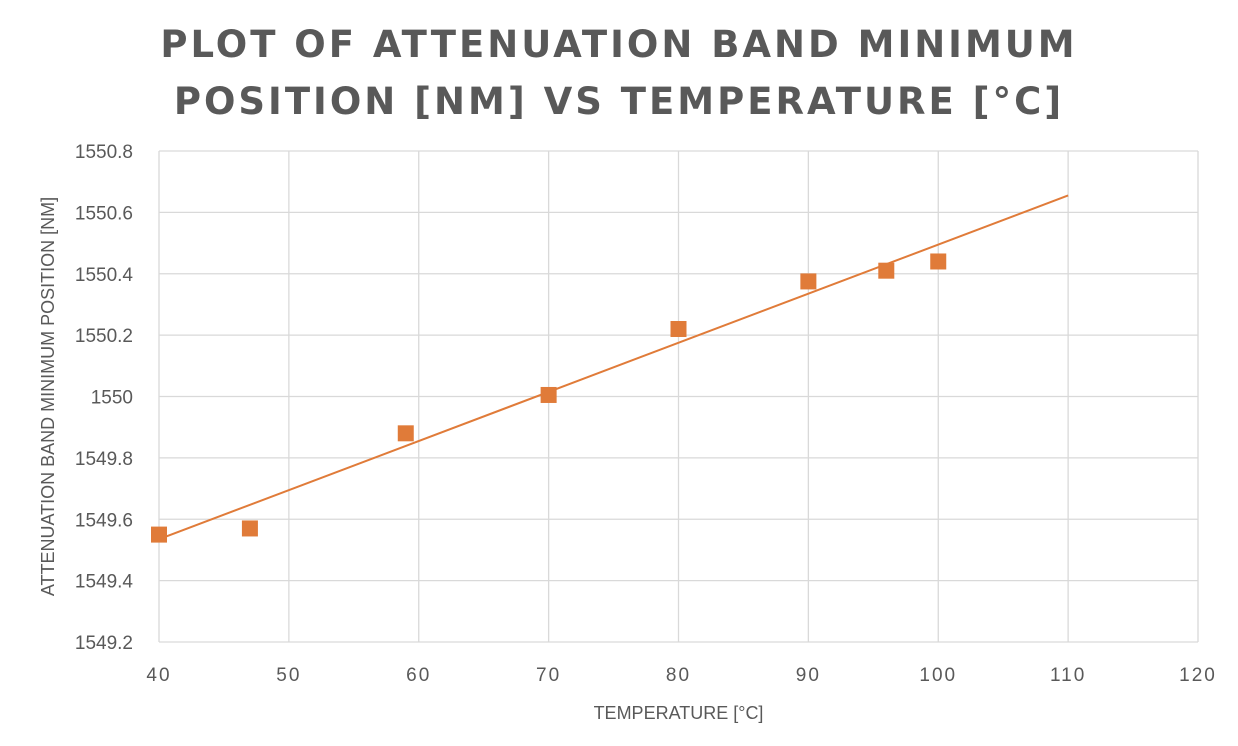 The height and width of the screenshot is (746, 1238). What do you see at coordinates (548, 675) in the screenshot?
I see `x-tick-label: 70` at bounding box center [548, 675].